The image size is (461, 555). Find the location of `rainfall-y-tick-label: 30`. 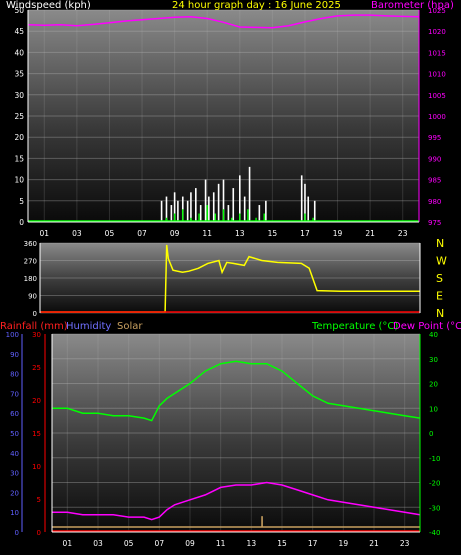

rainfall-y-tick-label: 30 is located at coordinates (36, 335).